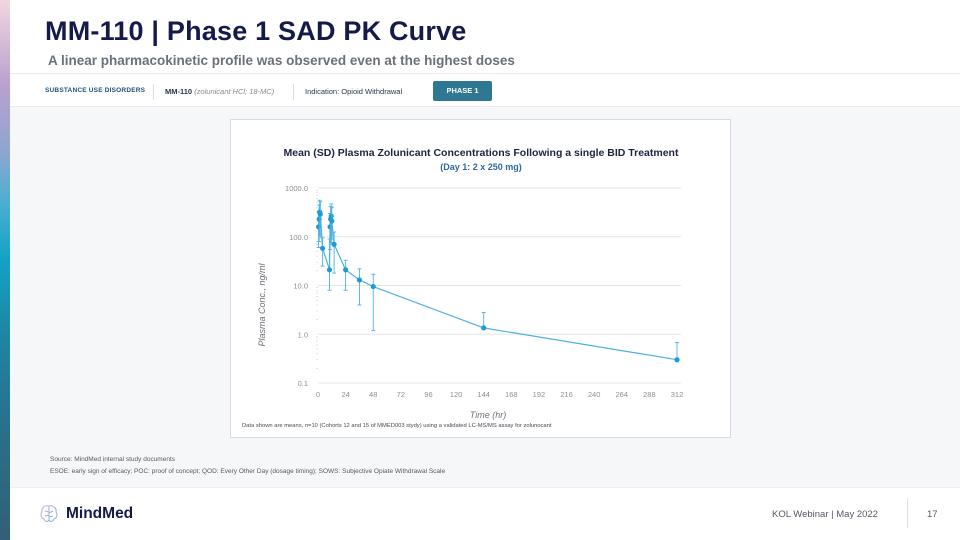  Describe the element at coordinates (95, 90) in the screenshot. I see `category-tag: SUBSTANCE USE DISORDERS` at that location.